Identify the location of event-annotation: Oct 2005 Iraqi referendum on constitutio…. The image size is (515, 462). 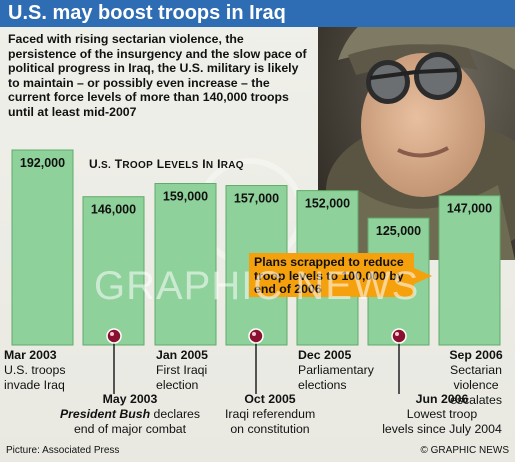
(270, 414).